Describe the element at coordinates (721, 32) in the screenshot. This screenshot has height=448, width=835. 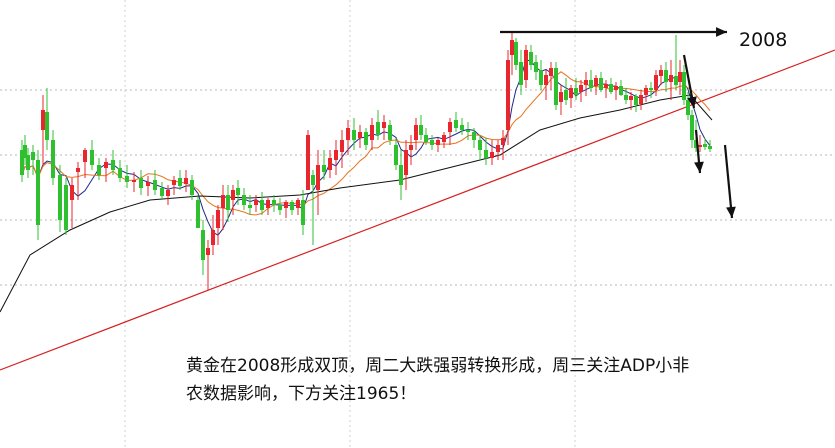
I see `resistance-arrow-head` at that location.